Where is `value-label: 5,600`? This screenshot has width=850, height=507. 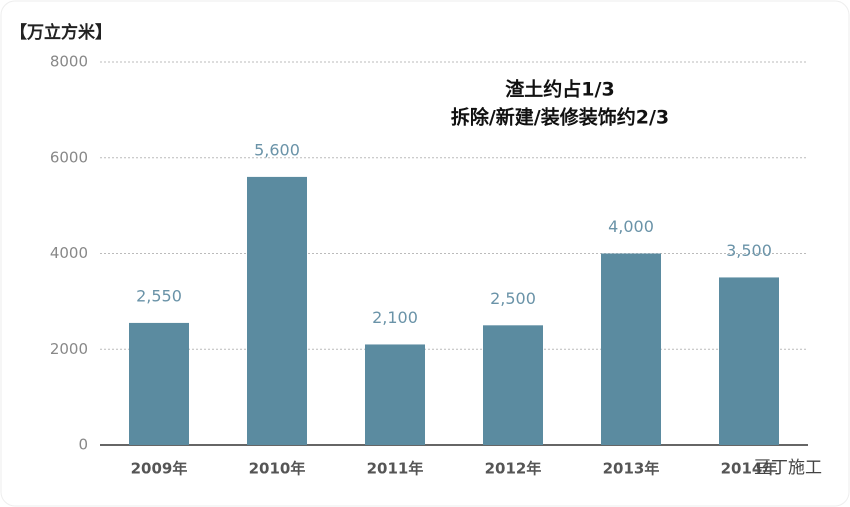
value-label: 5,600 is located at coordinates (277, 149).